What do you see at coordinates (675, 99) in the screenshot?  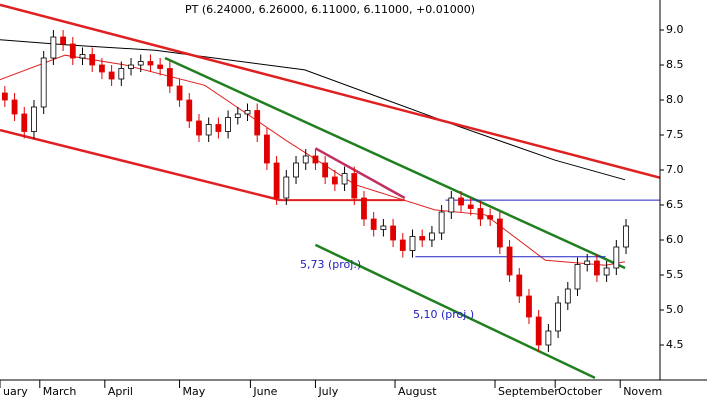 I see `y-tick-label: 8.0` at bounding box center [675, 99].